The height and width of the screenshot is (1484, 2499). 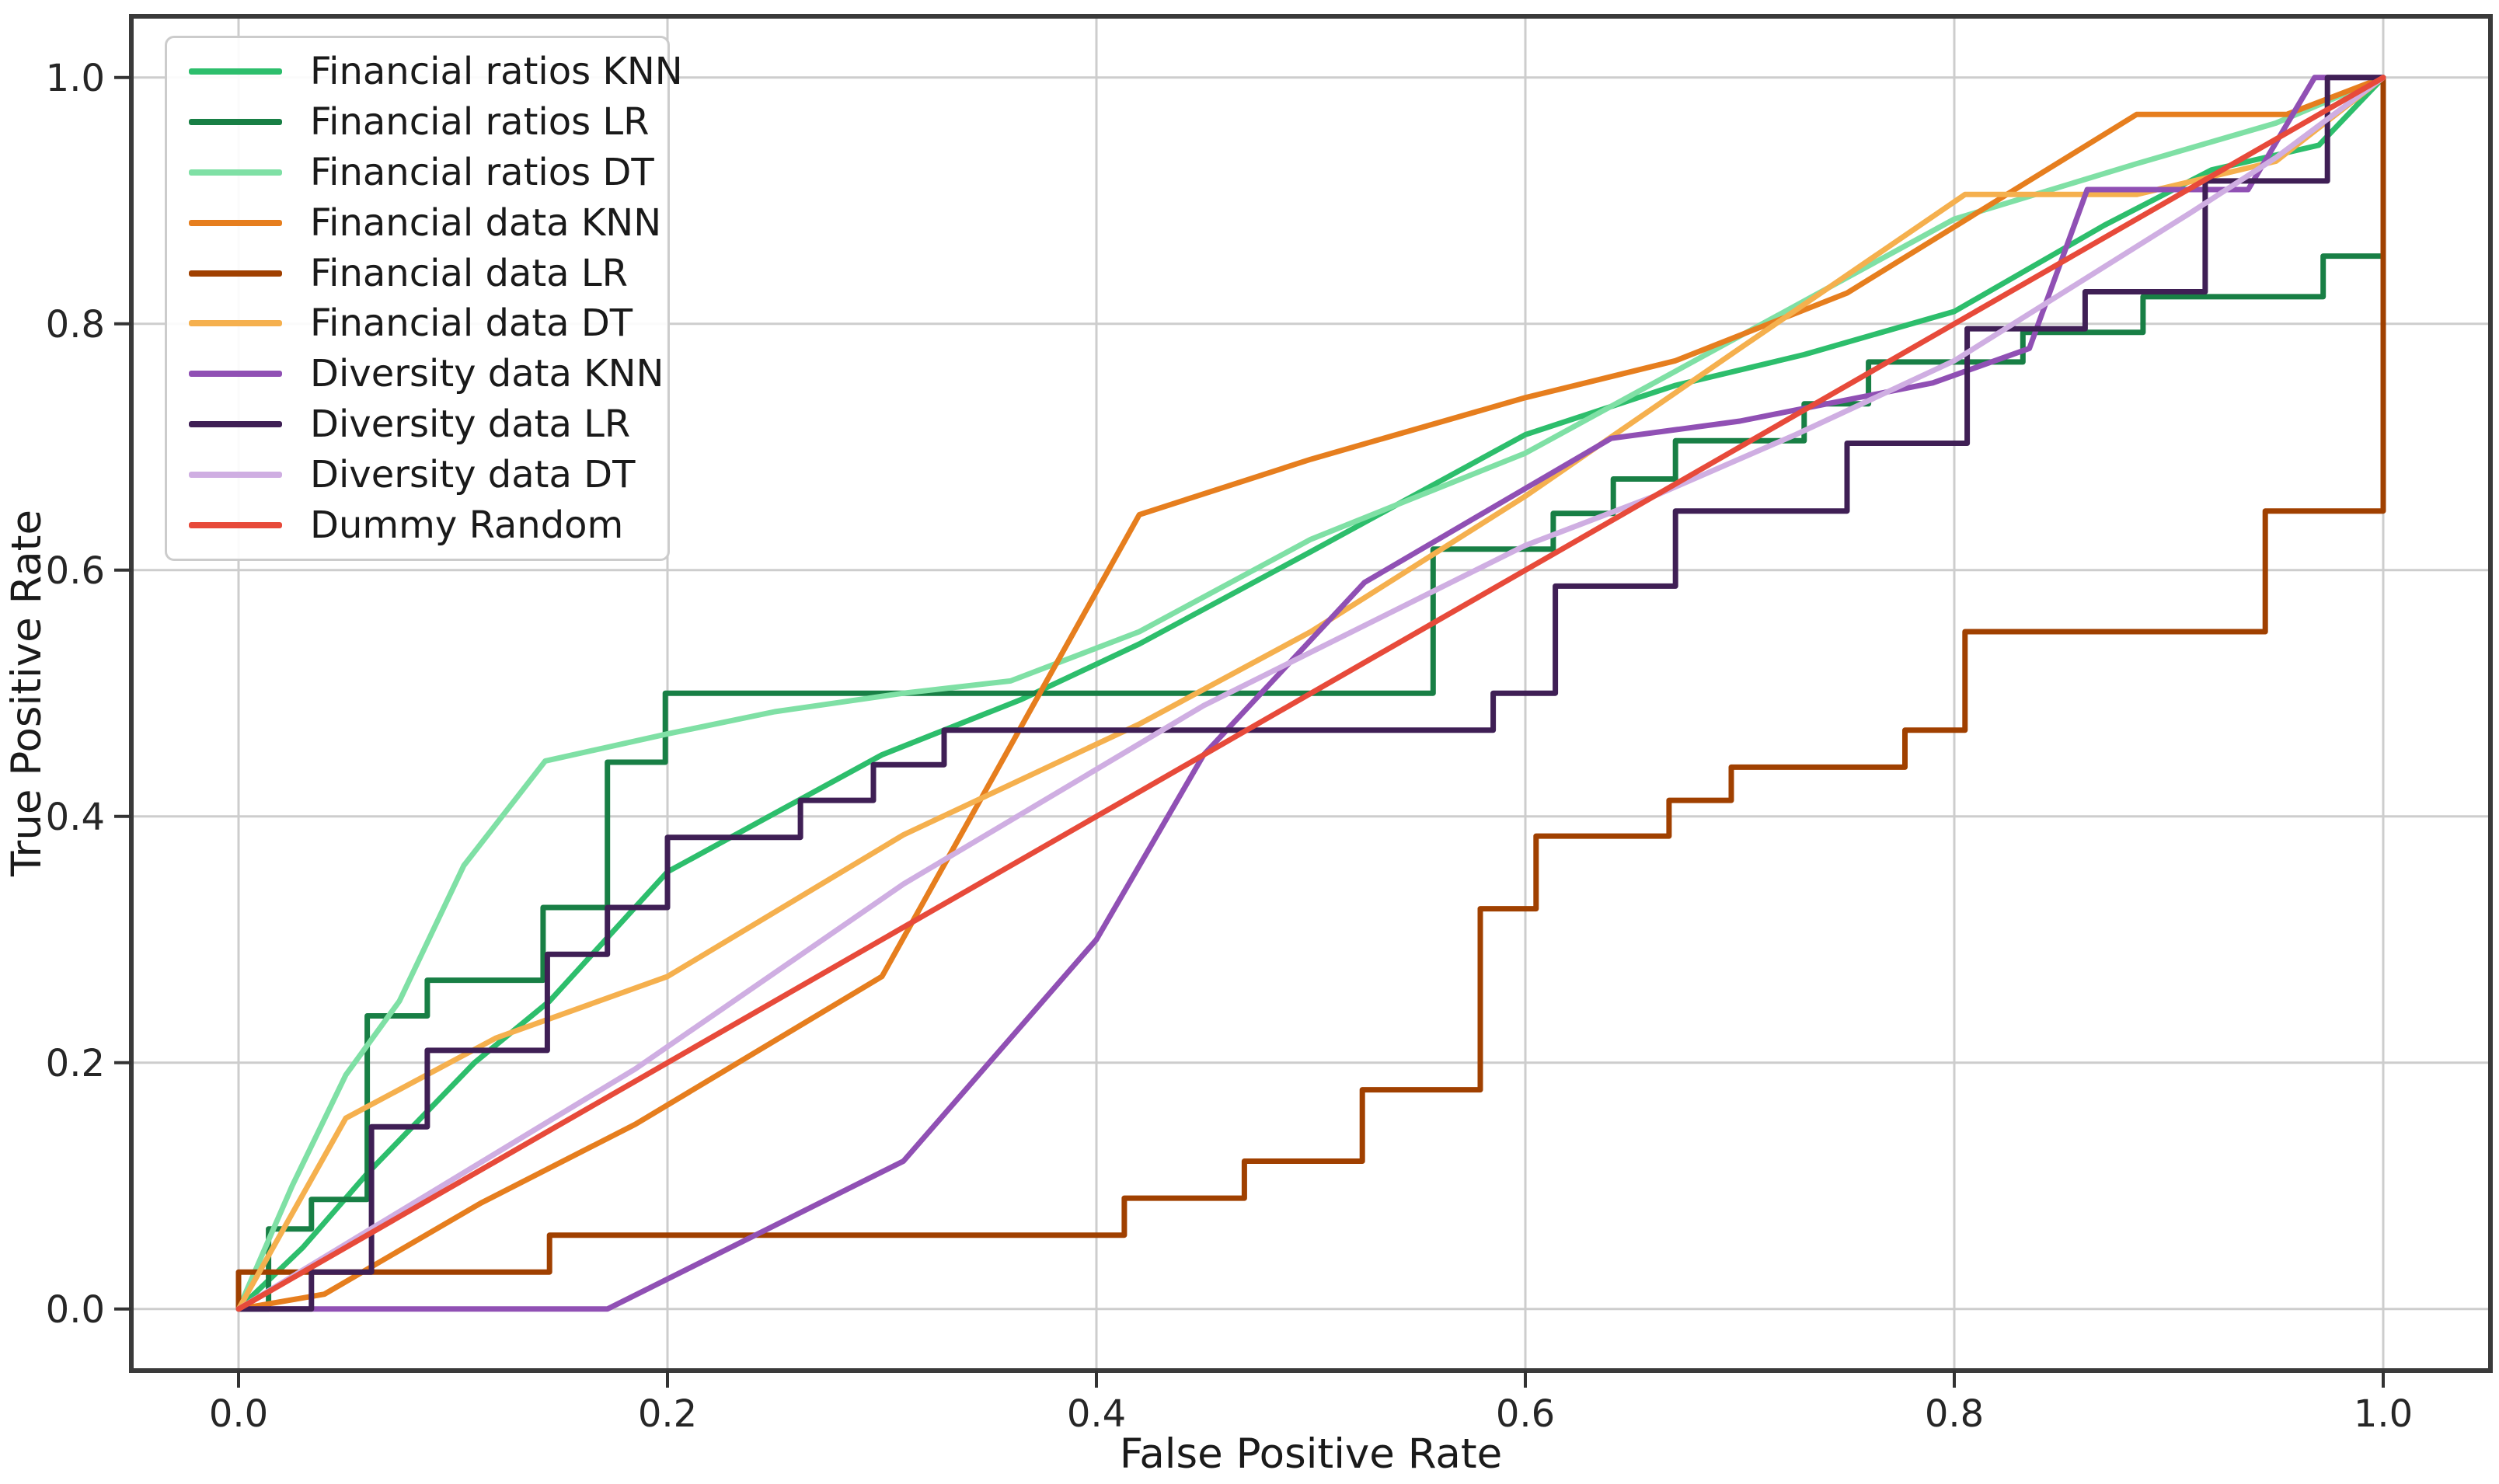 What do you see at coordinates (1311, 1454) in the screenshot?
I see `x-axis-label: False Positive Rate` at bounding box center [1311, 1454].